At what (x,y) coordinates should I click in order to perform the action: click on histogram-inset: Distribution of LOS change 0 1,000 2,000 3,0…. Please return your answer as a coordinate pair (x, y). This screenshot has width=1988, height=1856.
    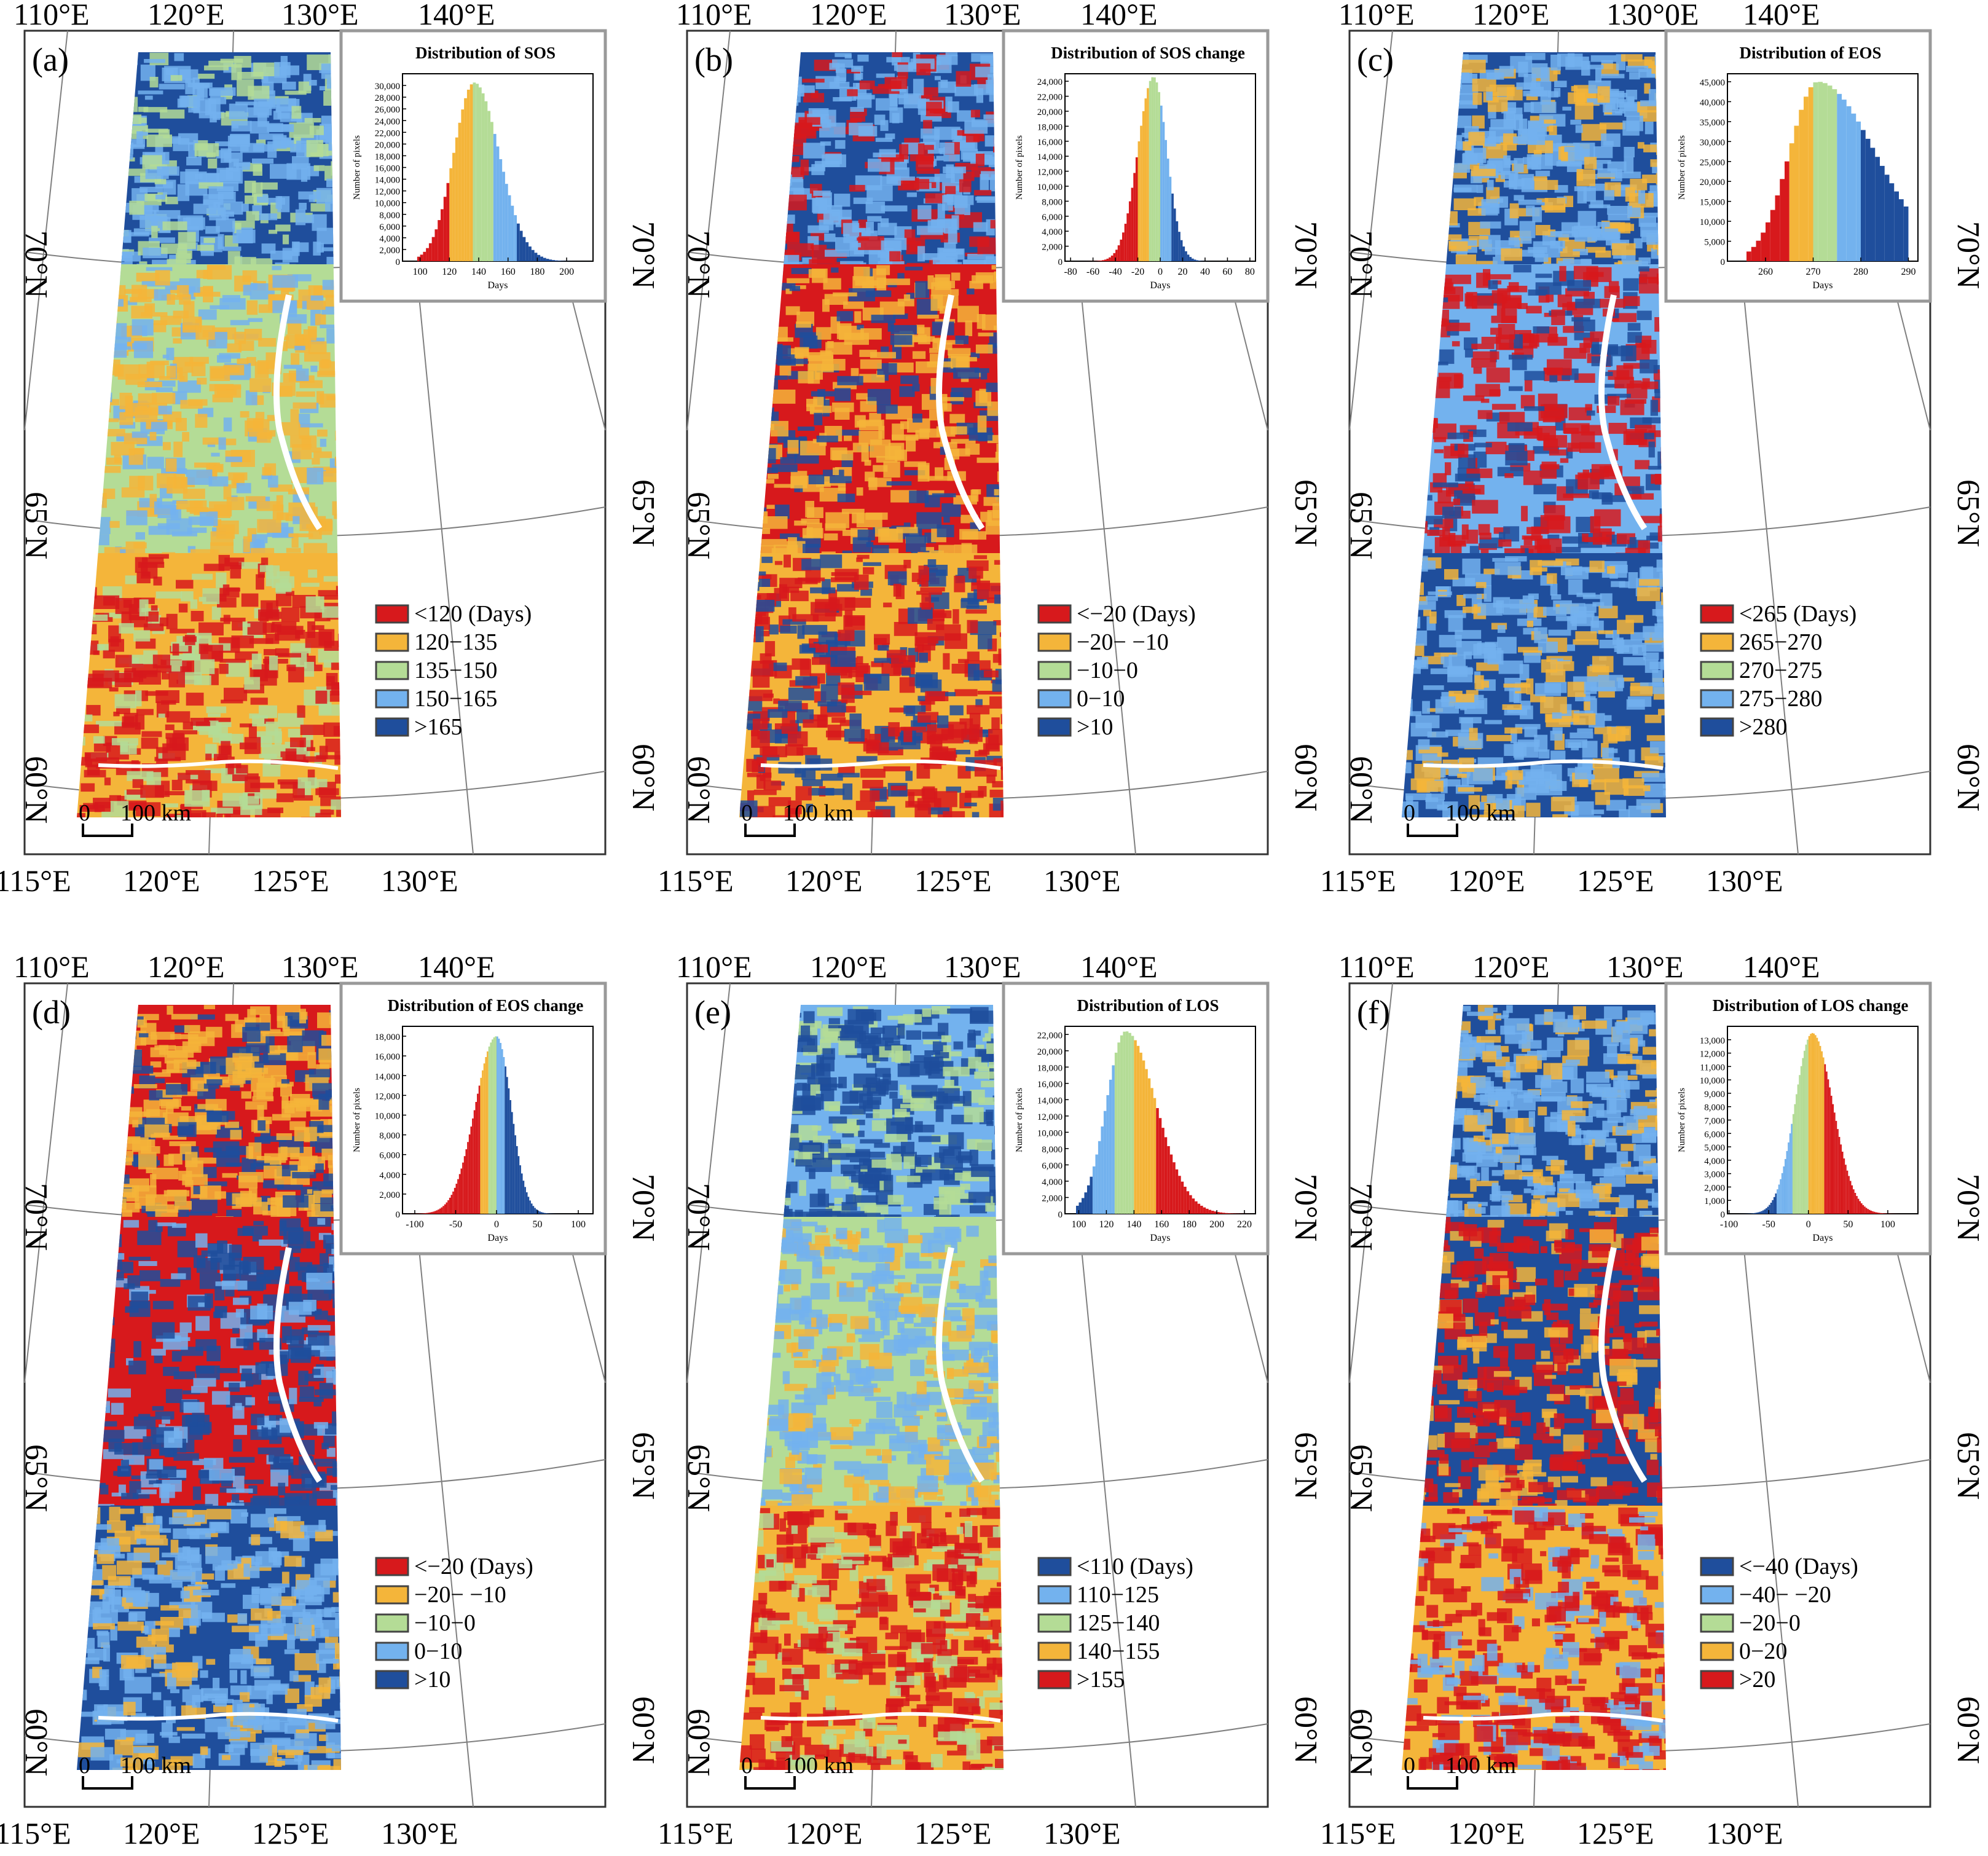
    Looking at the image, I should click on (1798, 1118).